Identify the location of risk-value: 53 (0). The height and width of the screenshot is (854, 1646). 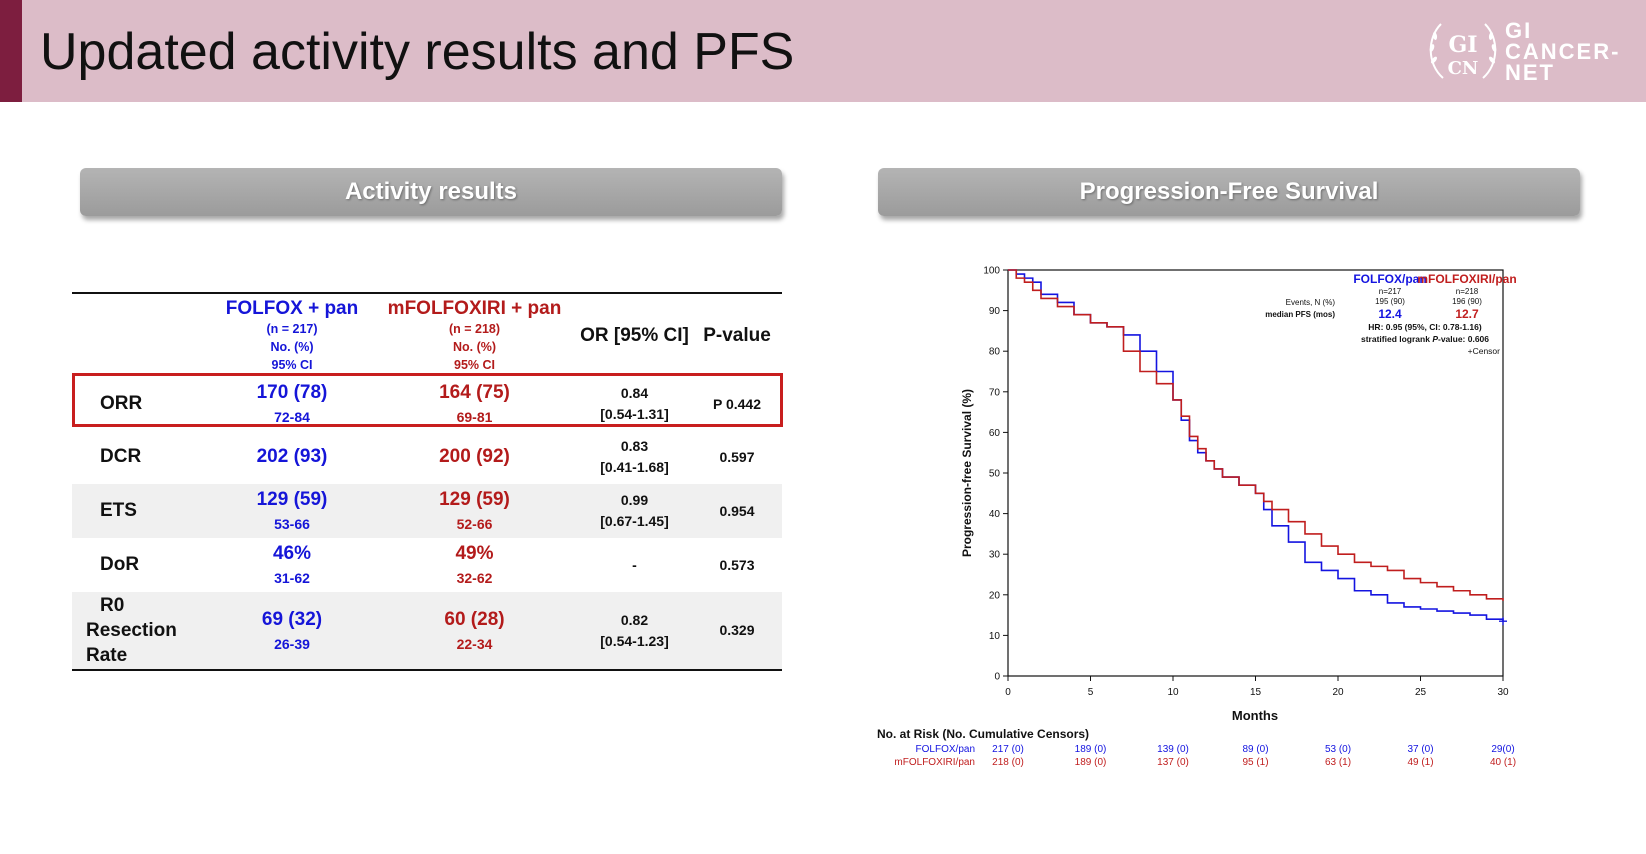
(1338, 749).